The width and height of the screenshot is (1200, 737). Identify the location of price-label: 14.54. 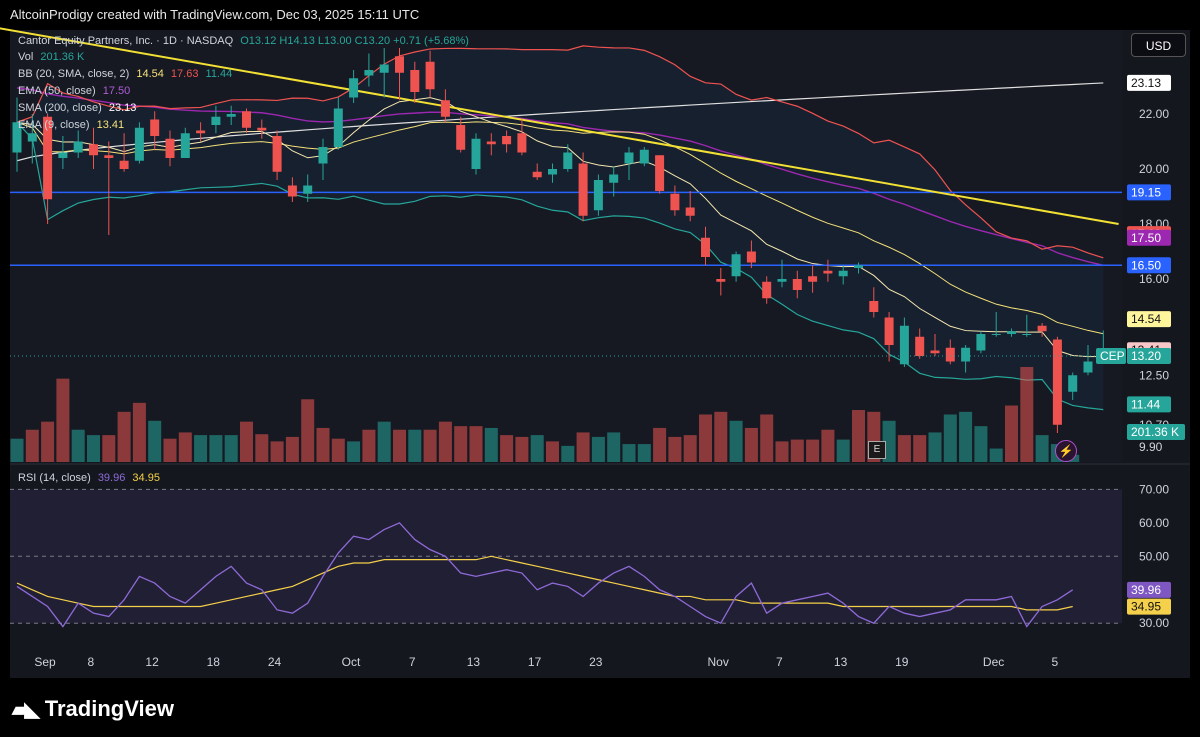
(1146, 319).